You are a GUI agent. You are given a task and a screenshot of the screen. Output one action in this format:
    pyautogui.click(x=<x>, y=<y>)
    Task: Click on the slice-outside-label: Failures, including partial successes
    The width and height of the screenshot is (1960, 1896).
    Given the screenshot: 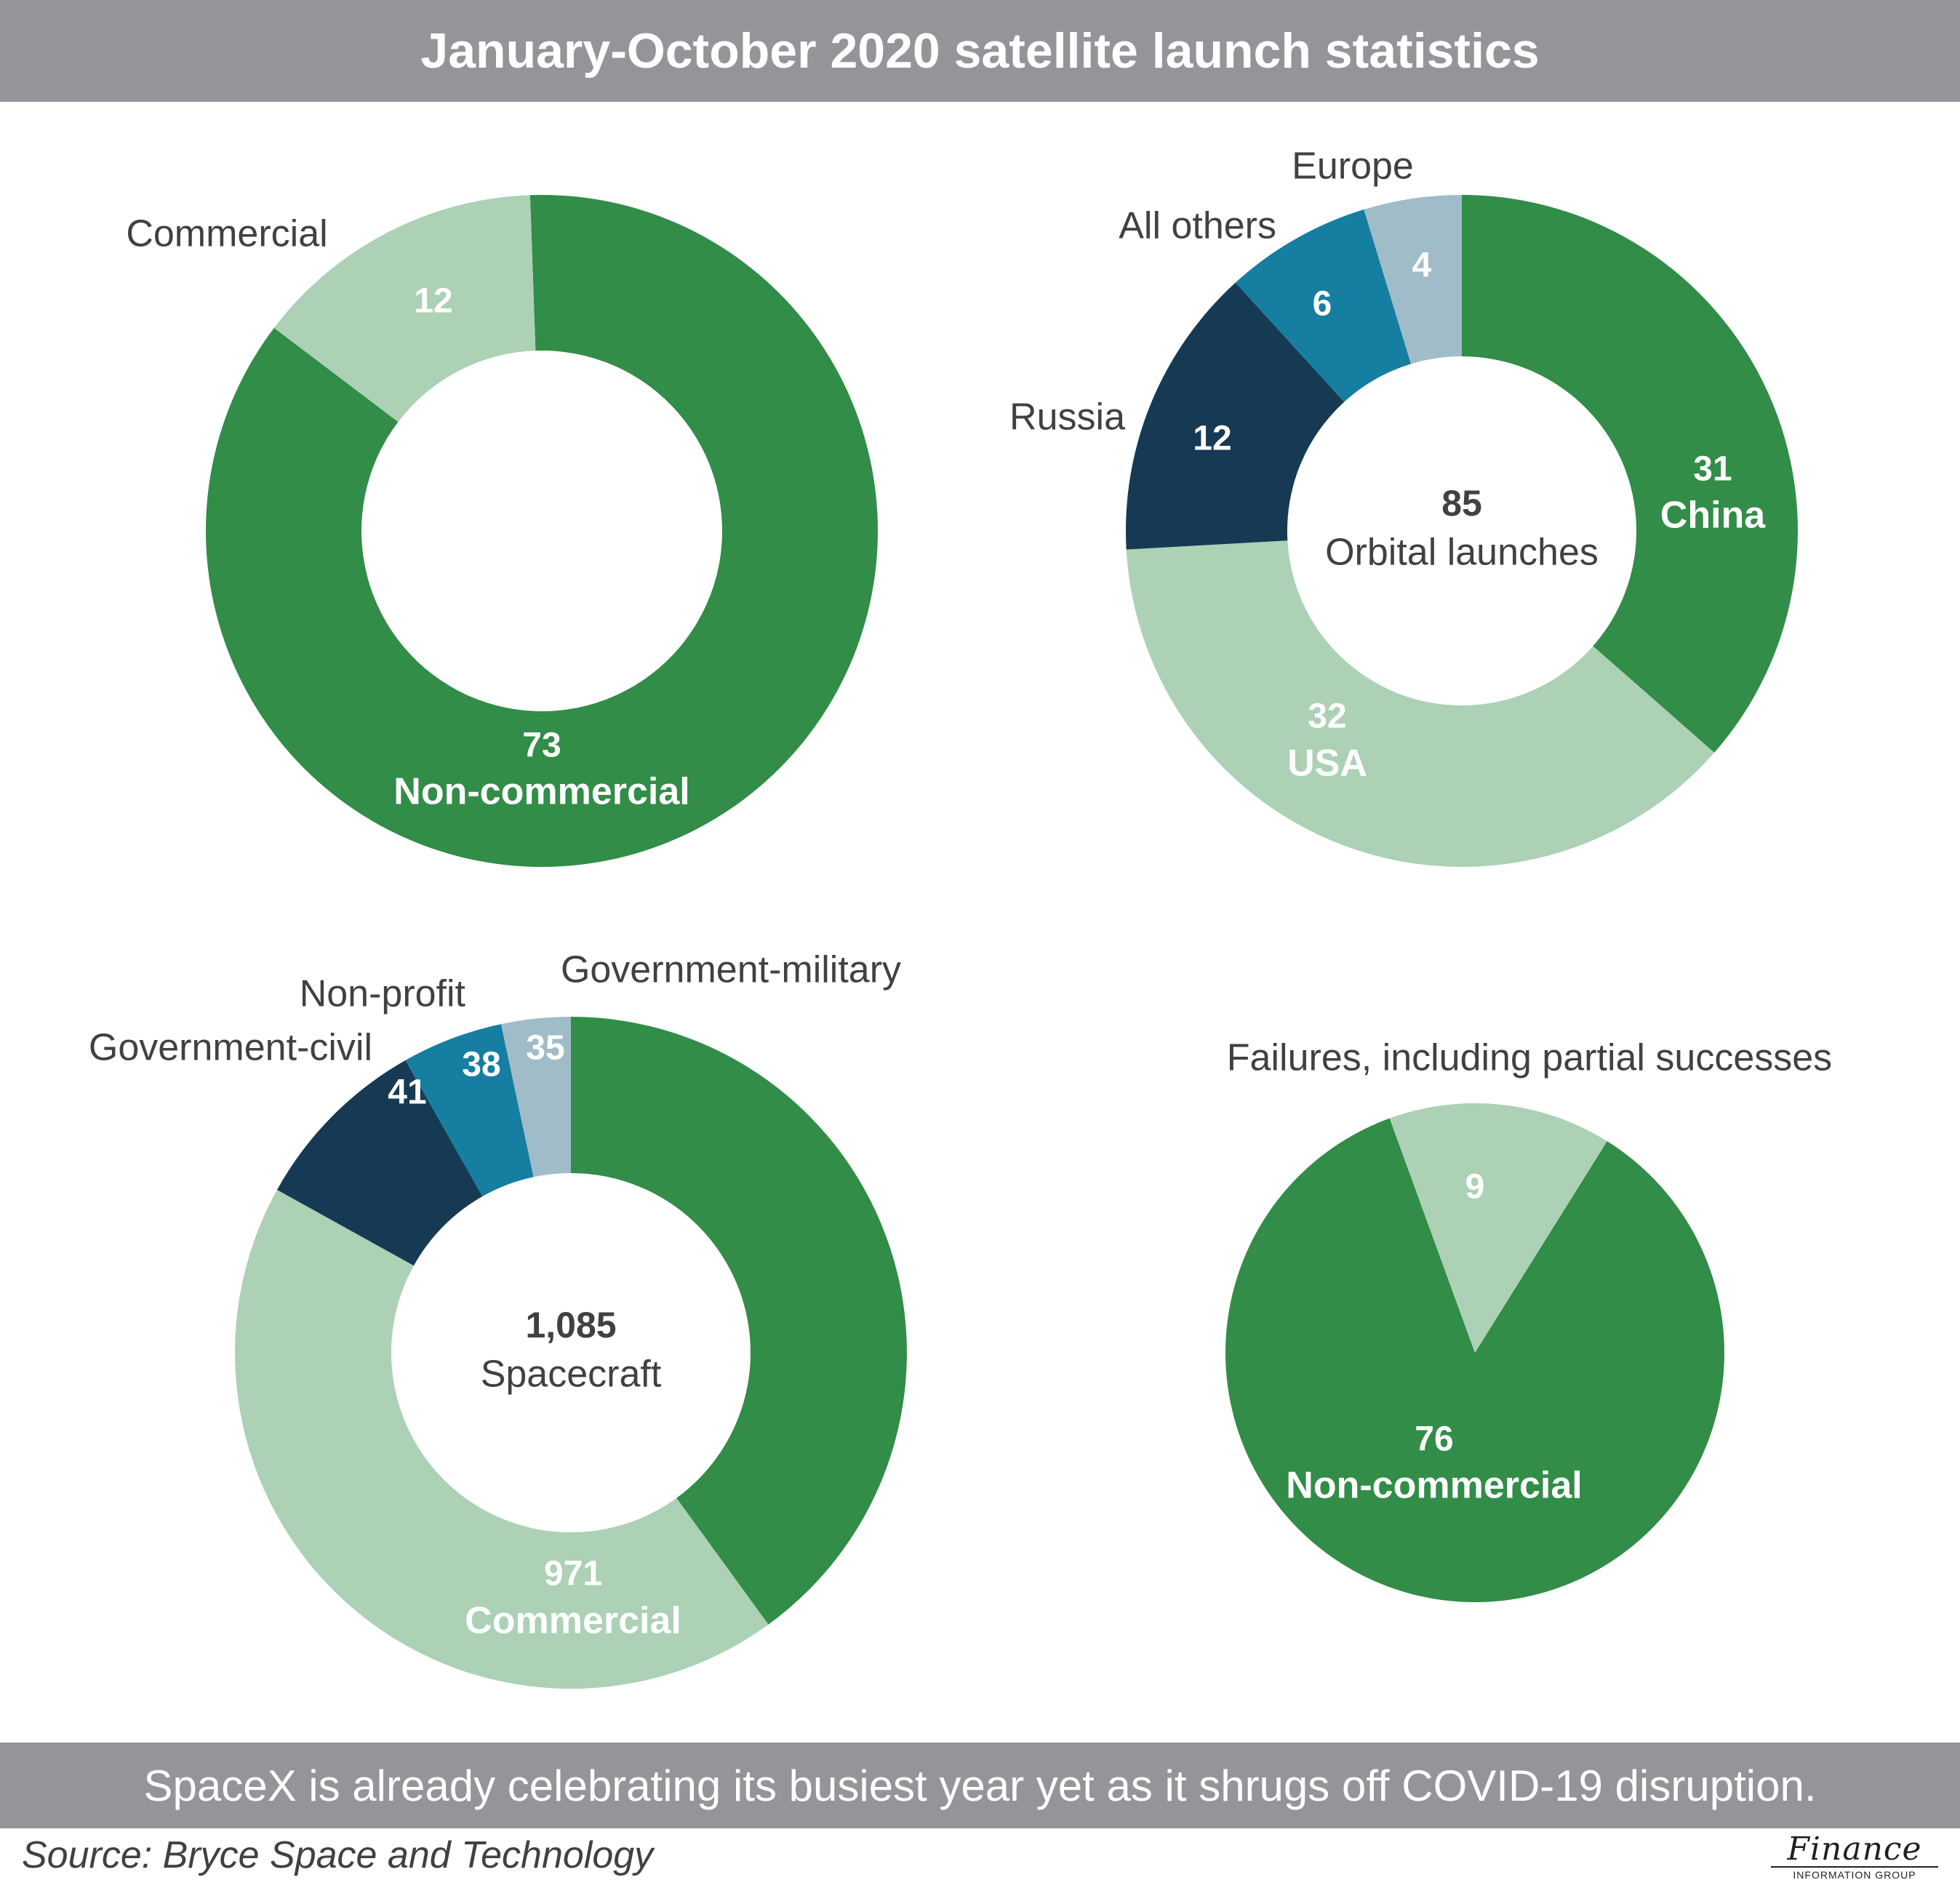 What is the action you would take?
    pyautogui.click(x=1529, y=1058)
    